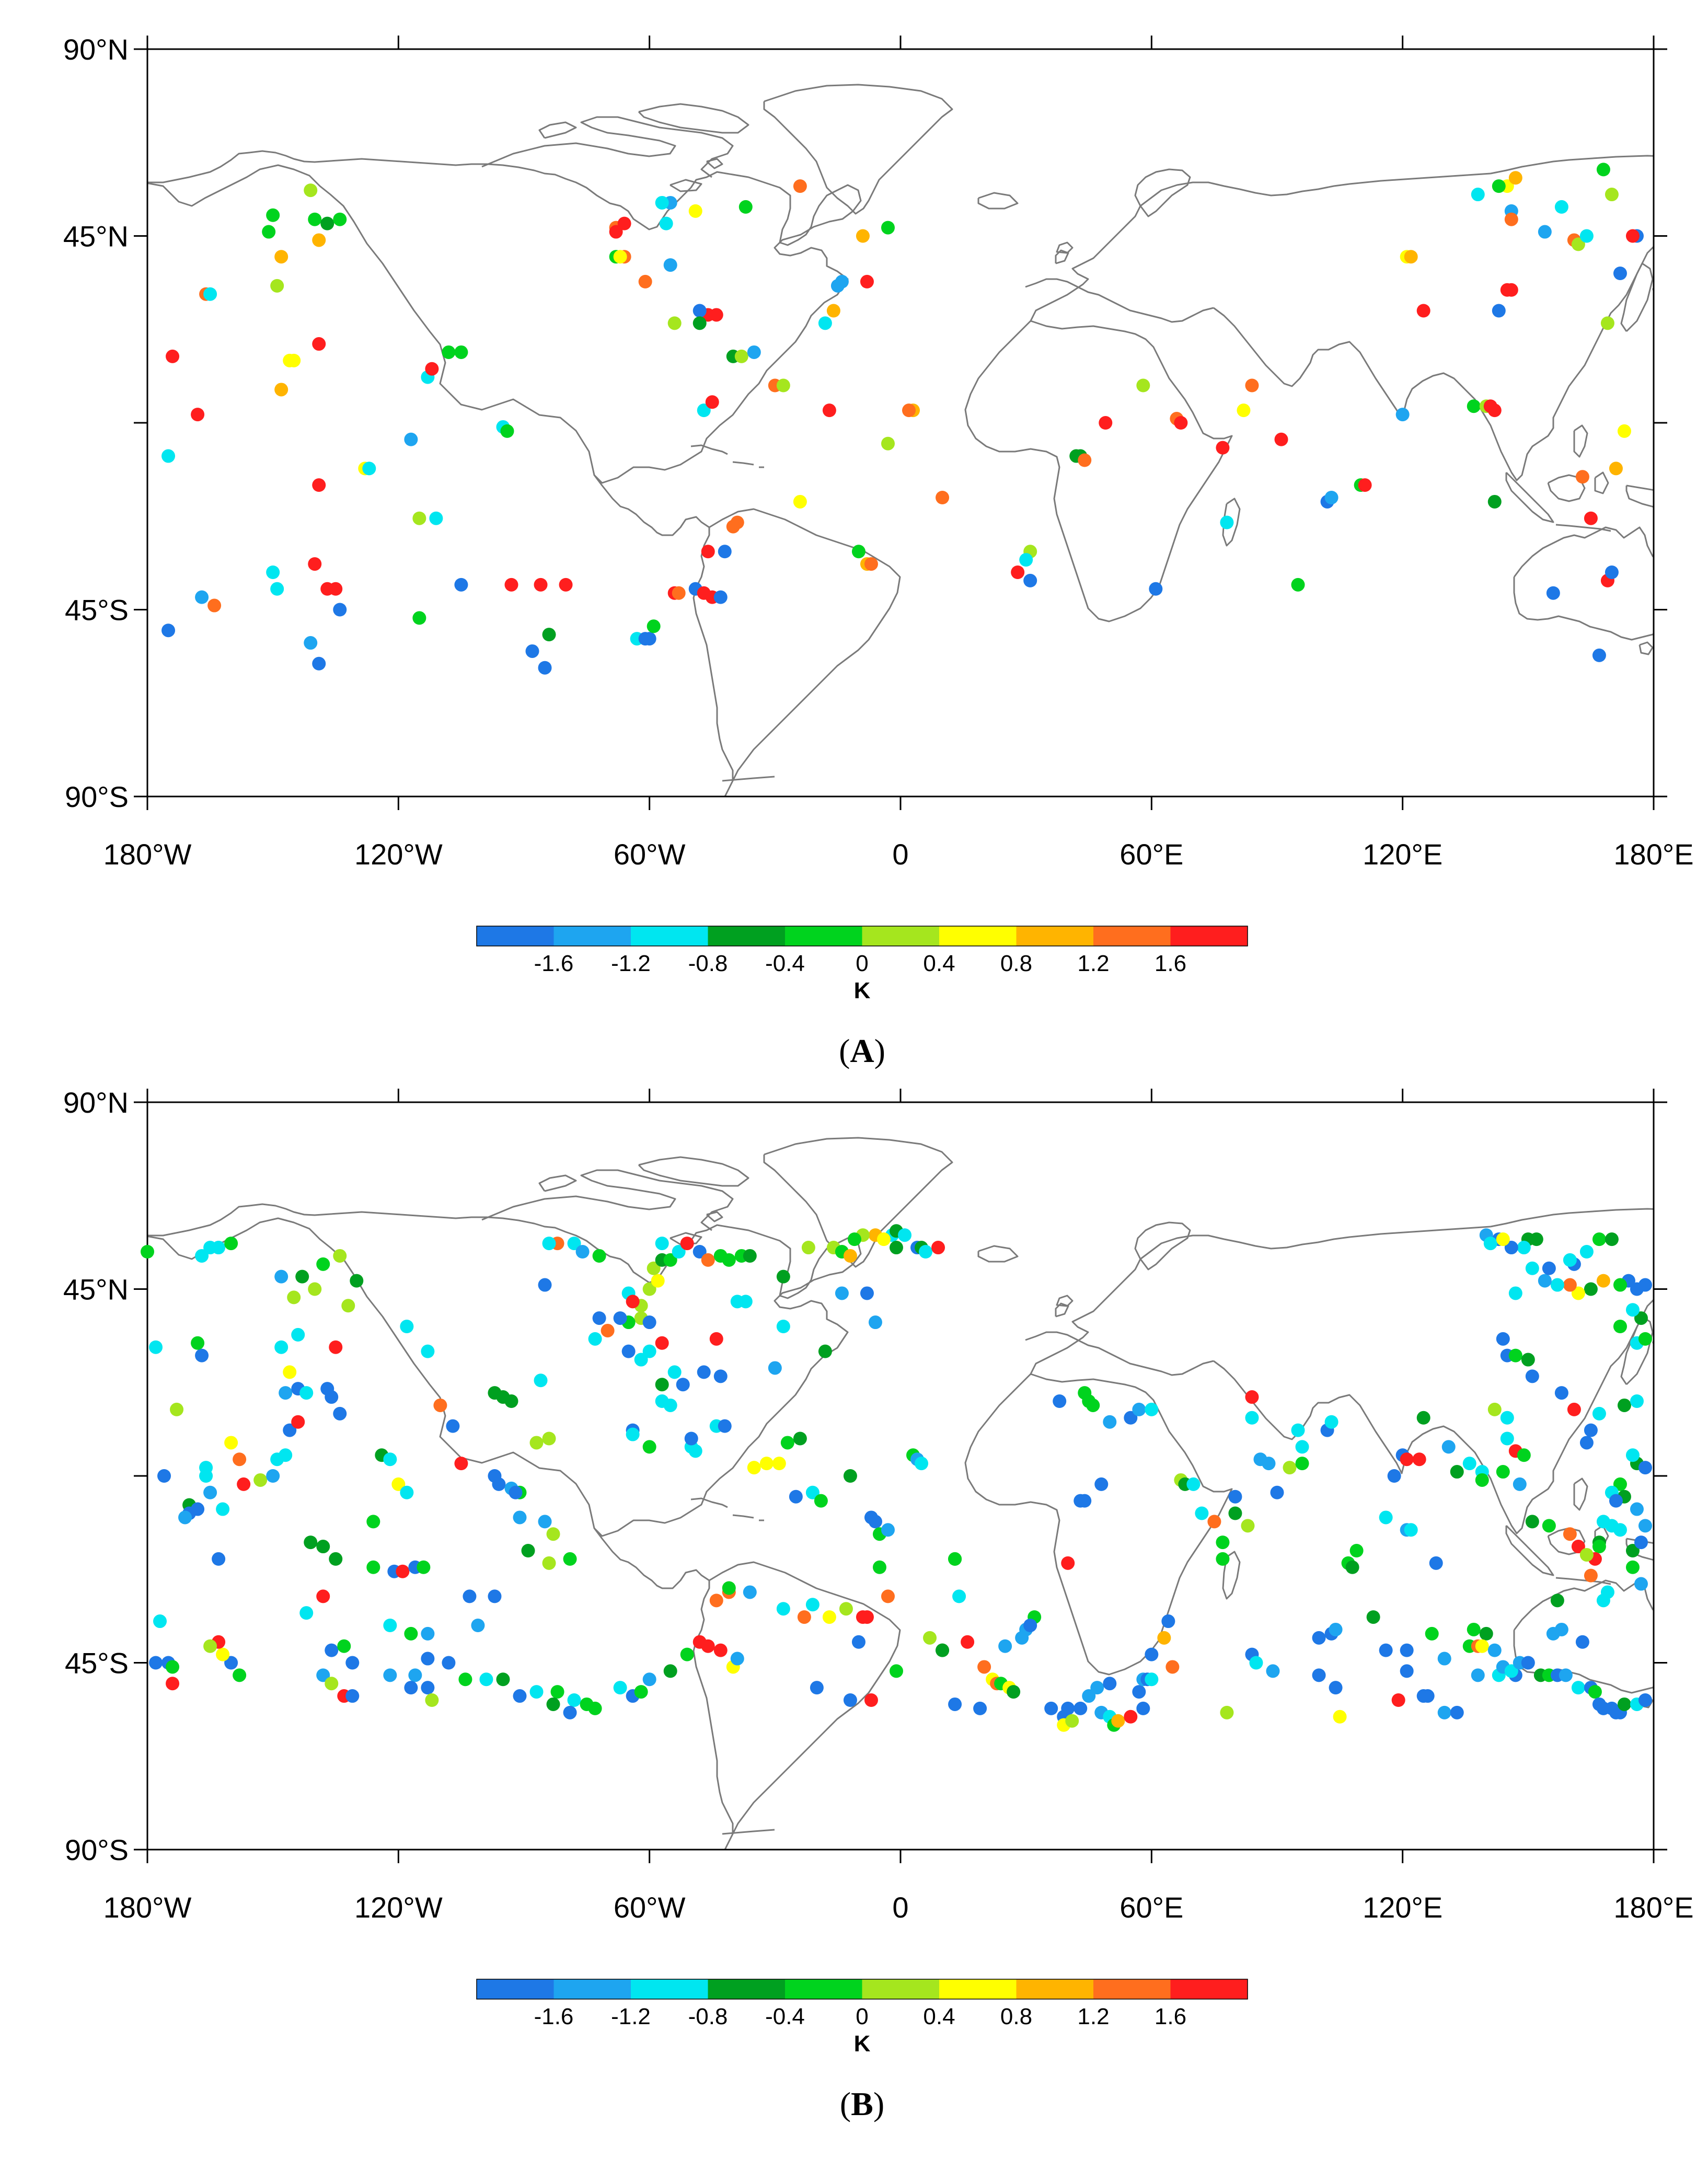 This screenshot has height=2159, width=1708. Describe the element at coordinates (96, 236) in the screenshot. I see `lat-label: 45°N` at that location.